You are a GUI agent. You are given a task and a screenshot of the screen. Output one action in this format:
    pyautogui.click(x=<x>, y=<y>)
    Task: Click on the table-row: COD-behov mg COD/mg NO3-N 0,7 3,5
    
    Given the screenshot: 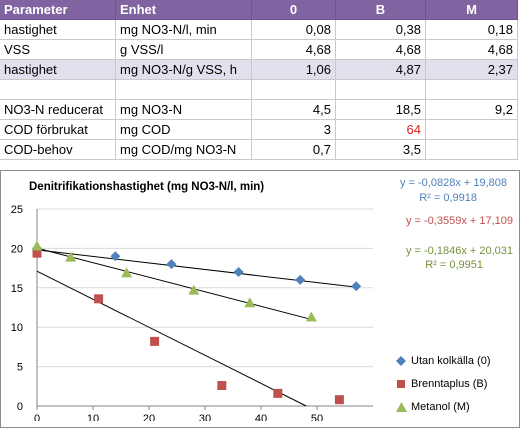 What is the action you would take?
    pyautogui.click(x=261, y=150)
    